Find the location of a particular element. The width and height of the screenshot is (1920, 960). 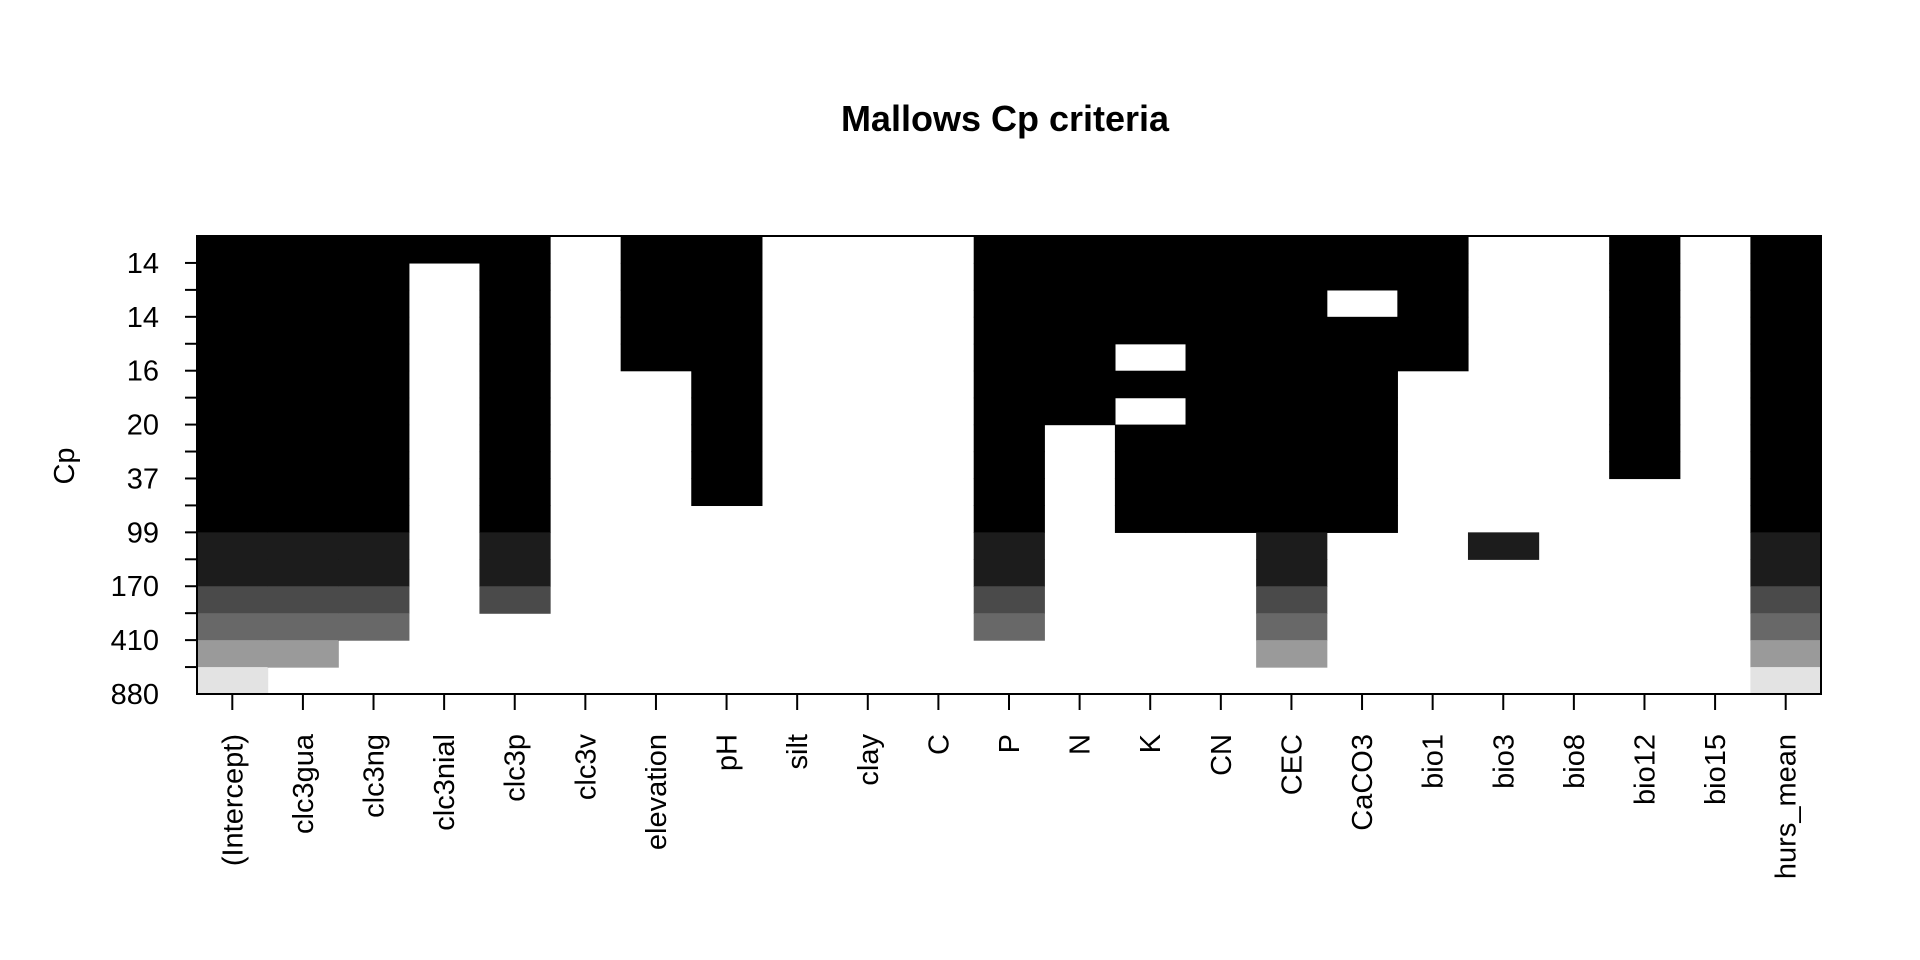

cell-(Intercept)-row-11 is located at coordinates (233, 546).